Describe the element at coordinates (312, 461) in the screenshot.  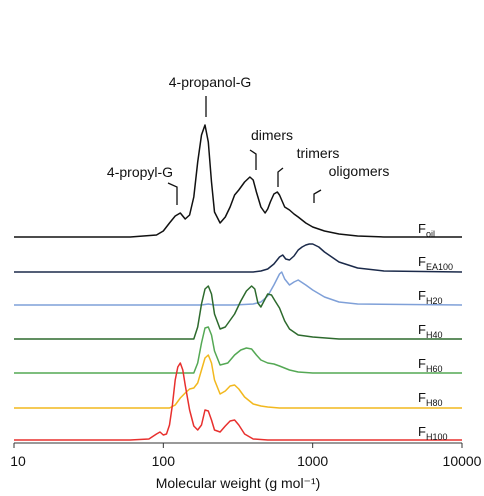
I see `x-tick-label-1000: 1000` at that location.